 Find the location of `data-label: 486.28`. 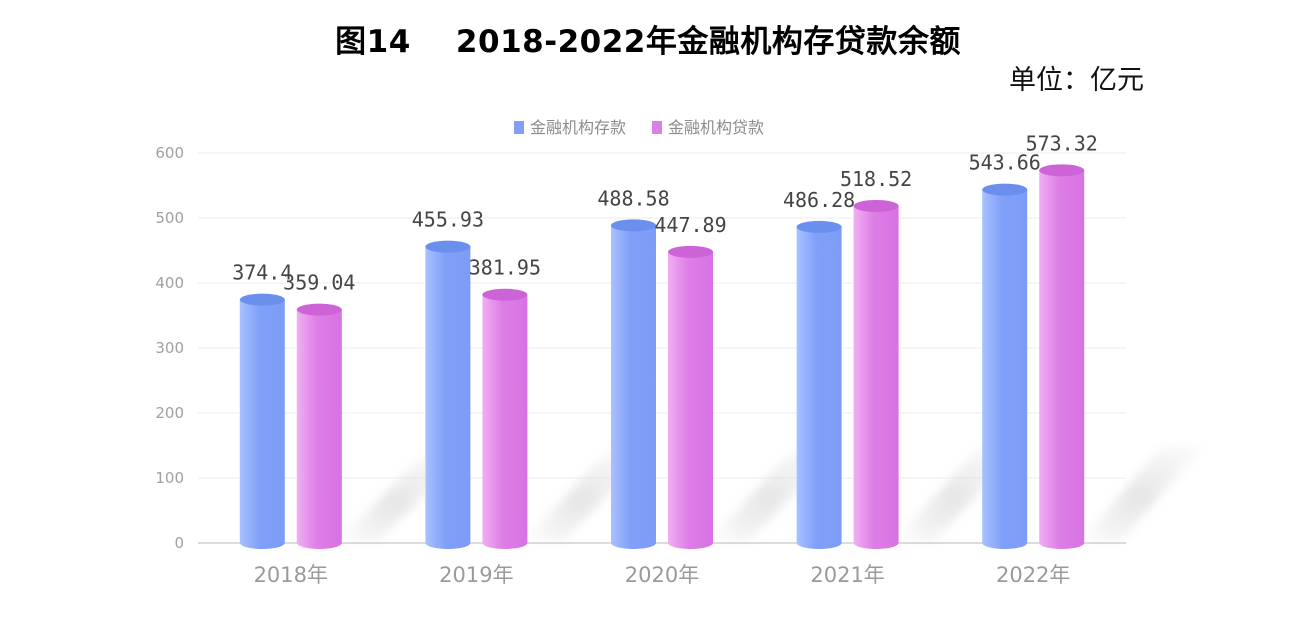

data-label: 486.28 is located at coordinates (819, 200).